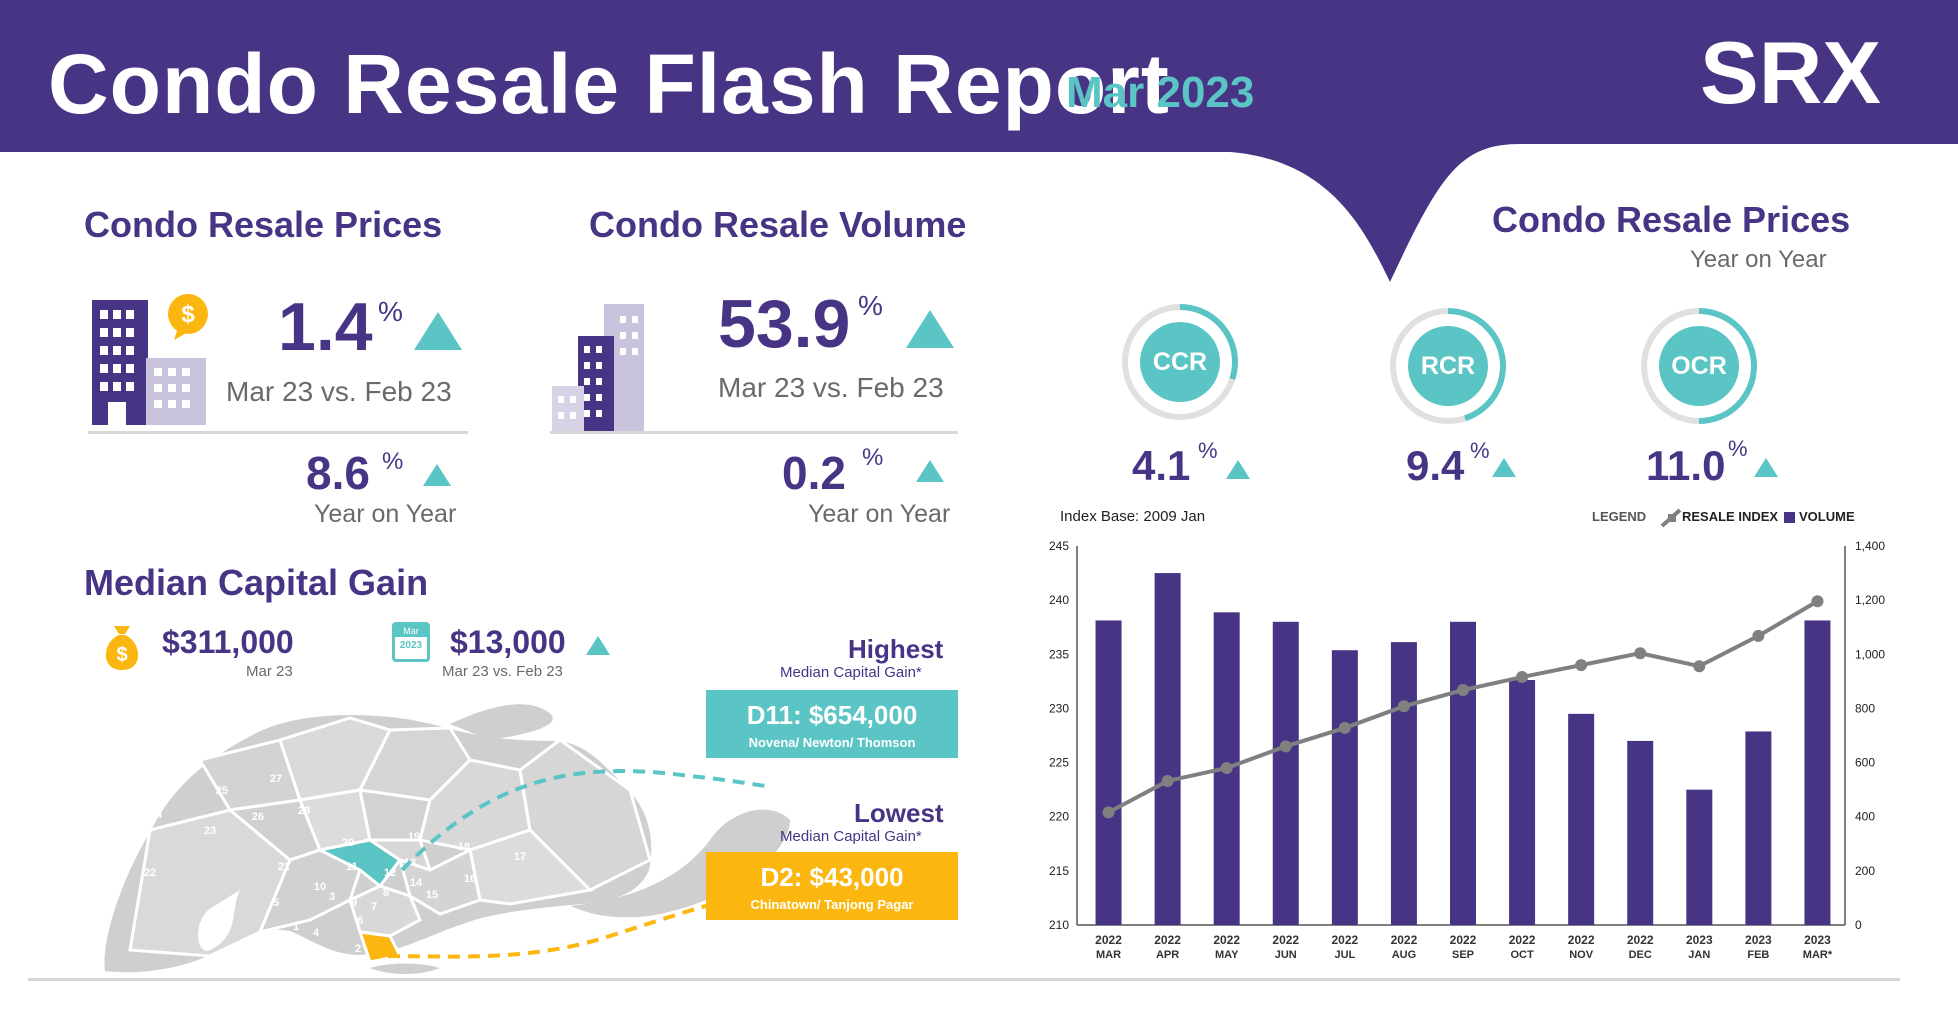 The height and width of the screenshot is (1025, 1958). I want to click on ccr-badge: CCR, so click(1180, 362).